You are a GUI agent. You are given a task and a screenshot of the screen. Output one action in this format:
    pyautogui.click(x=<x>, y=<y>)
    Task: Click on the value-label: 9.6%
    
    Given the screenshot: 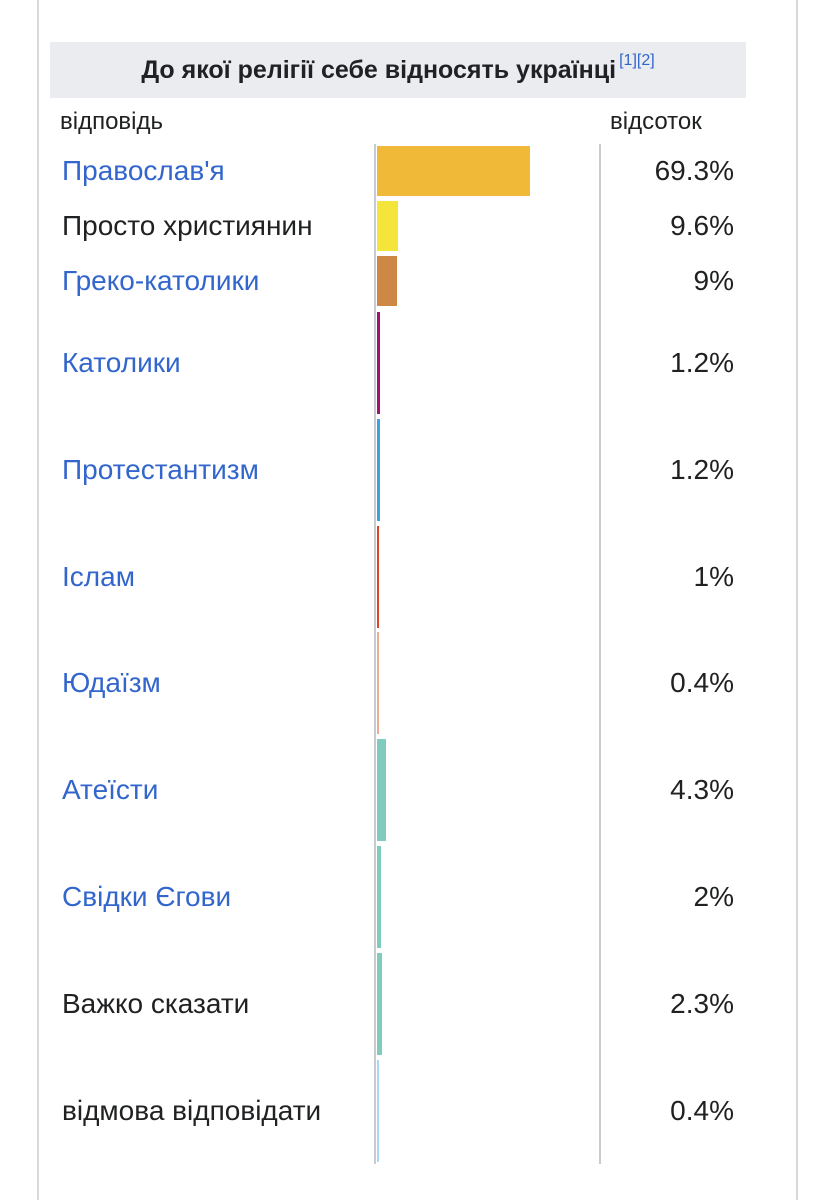 What is the action you would take?
    pyautogui.click(x=702, y=225)
    